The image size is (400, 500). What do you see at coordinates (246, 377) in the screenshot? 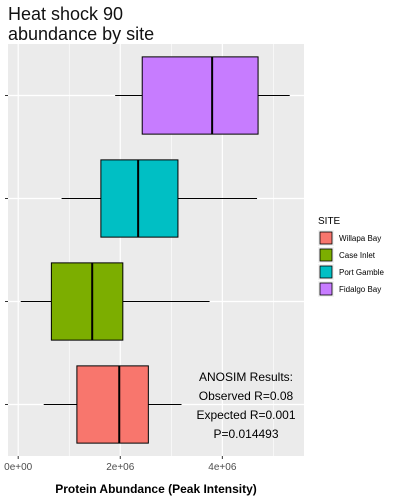
I see `annotation-line-1: ANOSIM Results:` at bounding box center [246, 377].